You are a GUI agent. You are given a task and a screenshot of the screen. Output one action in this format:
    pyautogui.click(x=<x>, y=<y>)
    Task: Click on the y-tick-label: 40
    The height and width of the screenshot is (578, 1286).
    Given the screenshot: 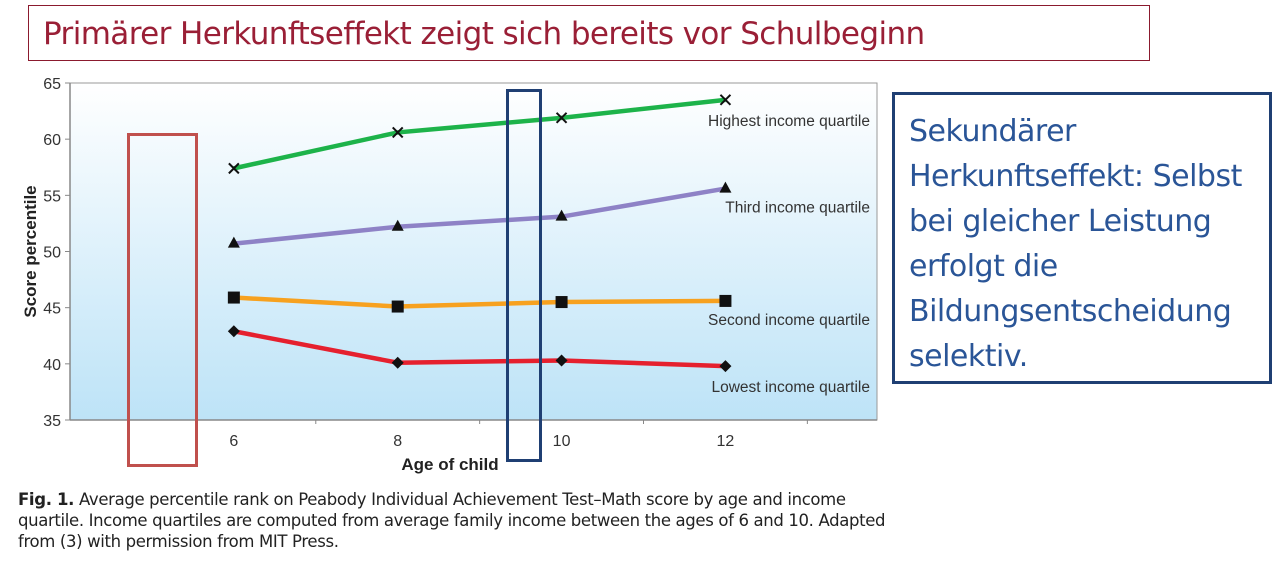 What is the action you would take?
    pyautogui.click(x=52, y=365)
    